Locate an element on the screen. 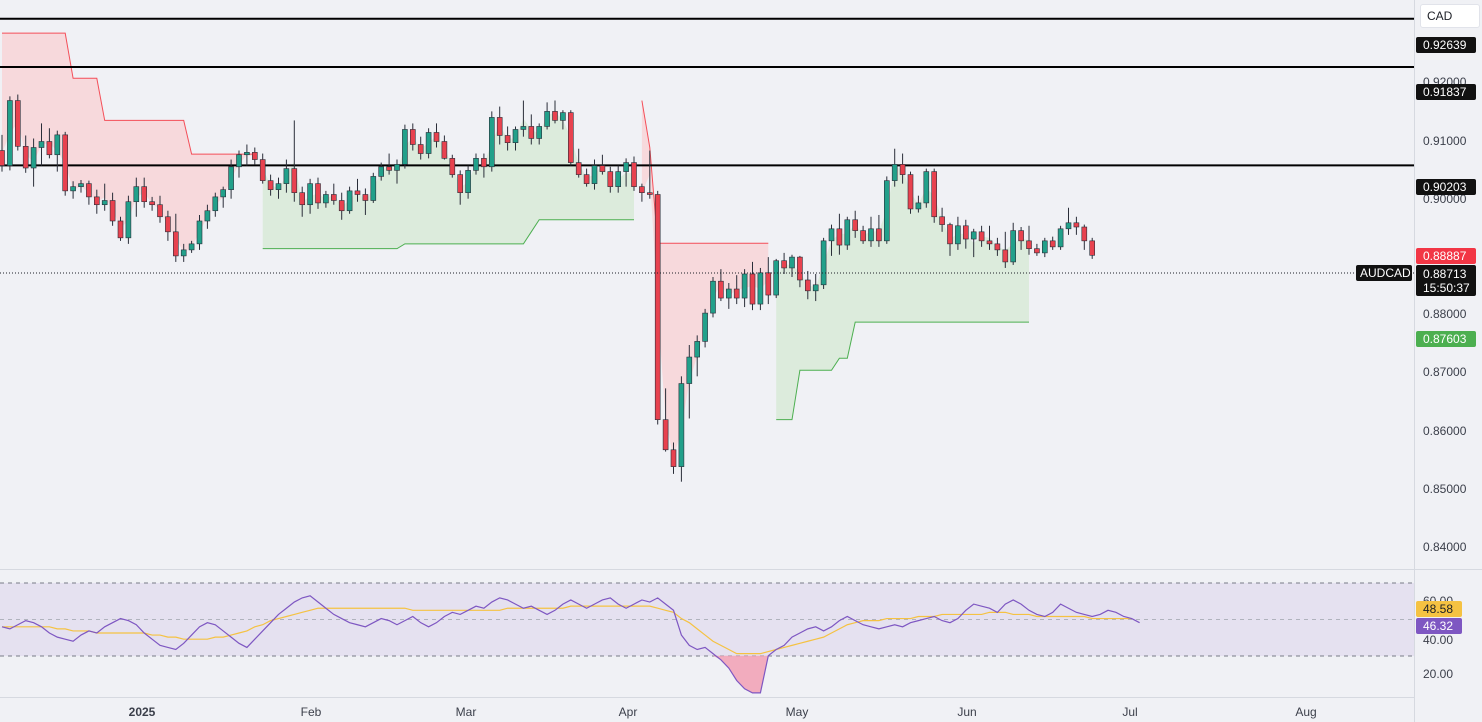 This screenshot has width=1482, height=722. level-tag-0.90203: 0.90203 is located at coordinates (1446, 187).